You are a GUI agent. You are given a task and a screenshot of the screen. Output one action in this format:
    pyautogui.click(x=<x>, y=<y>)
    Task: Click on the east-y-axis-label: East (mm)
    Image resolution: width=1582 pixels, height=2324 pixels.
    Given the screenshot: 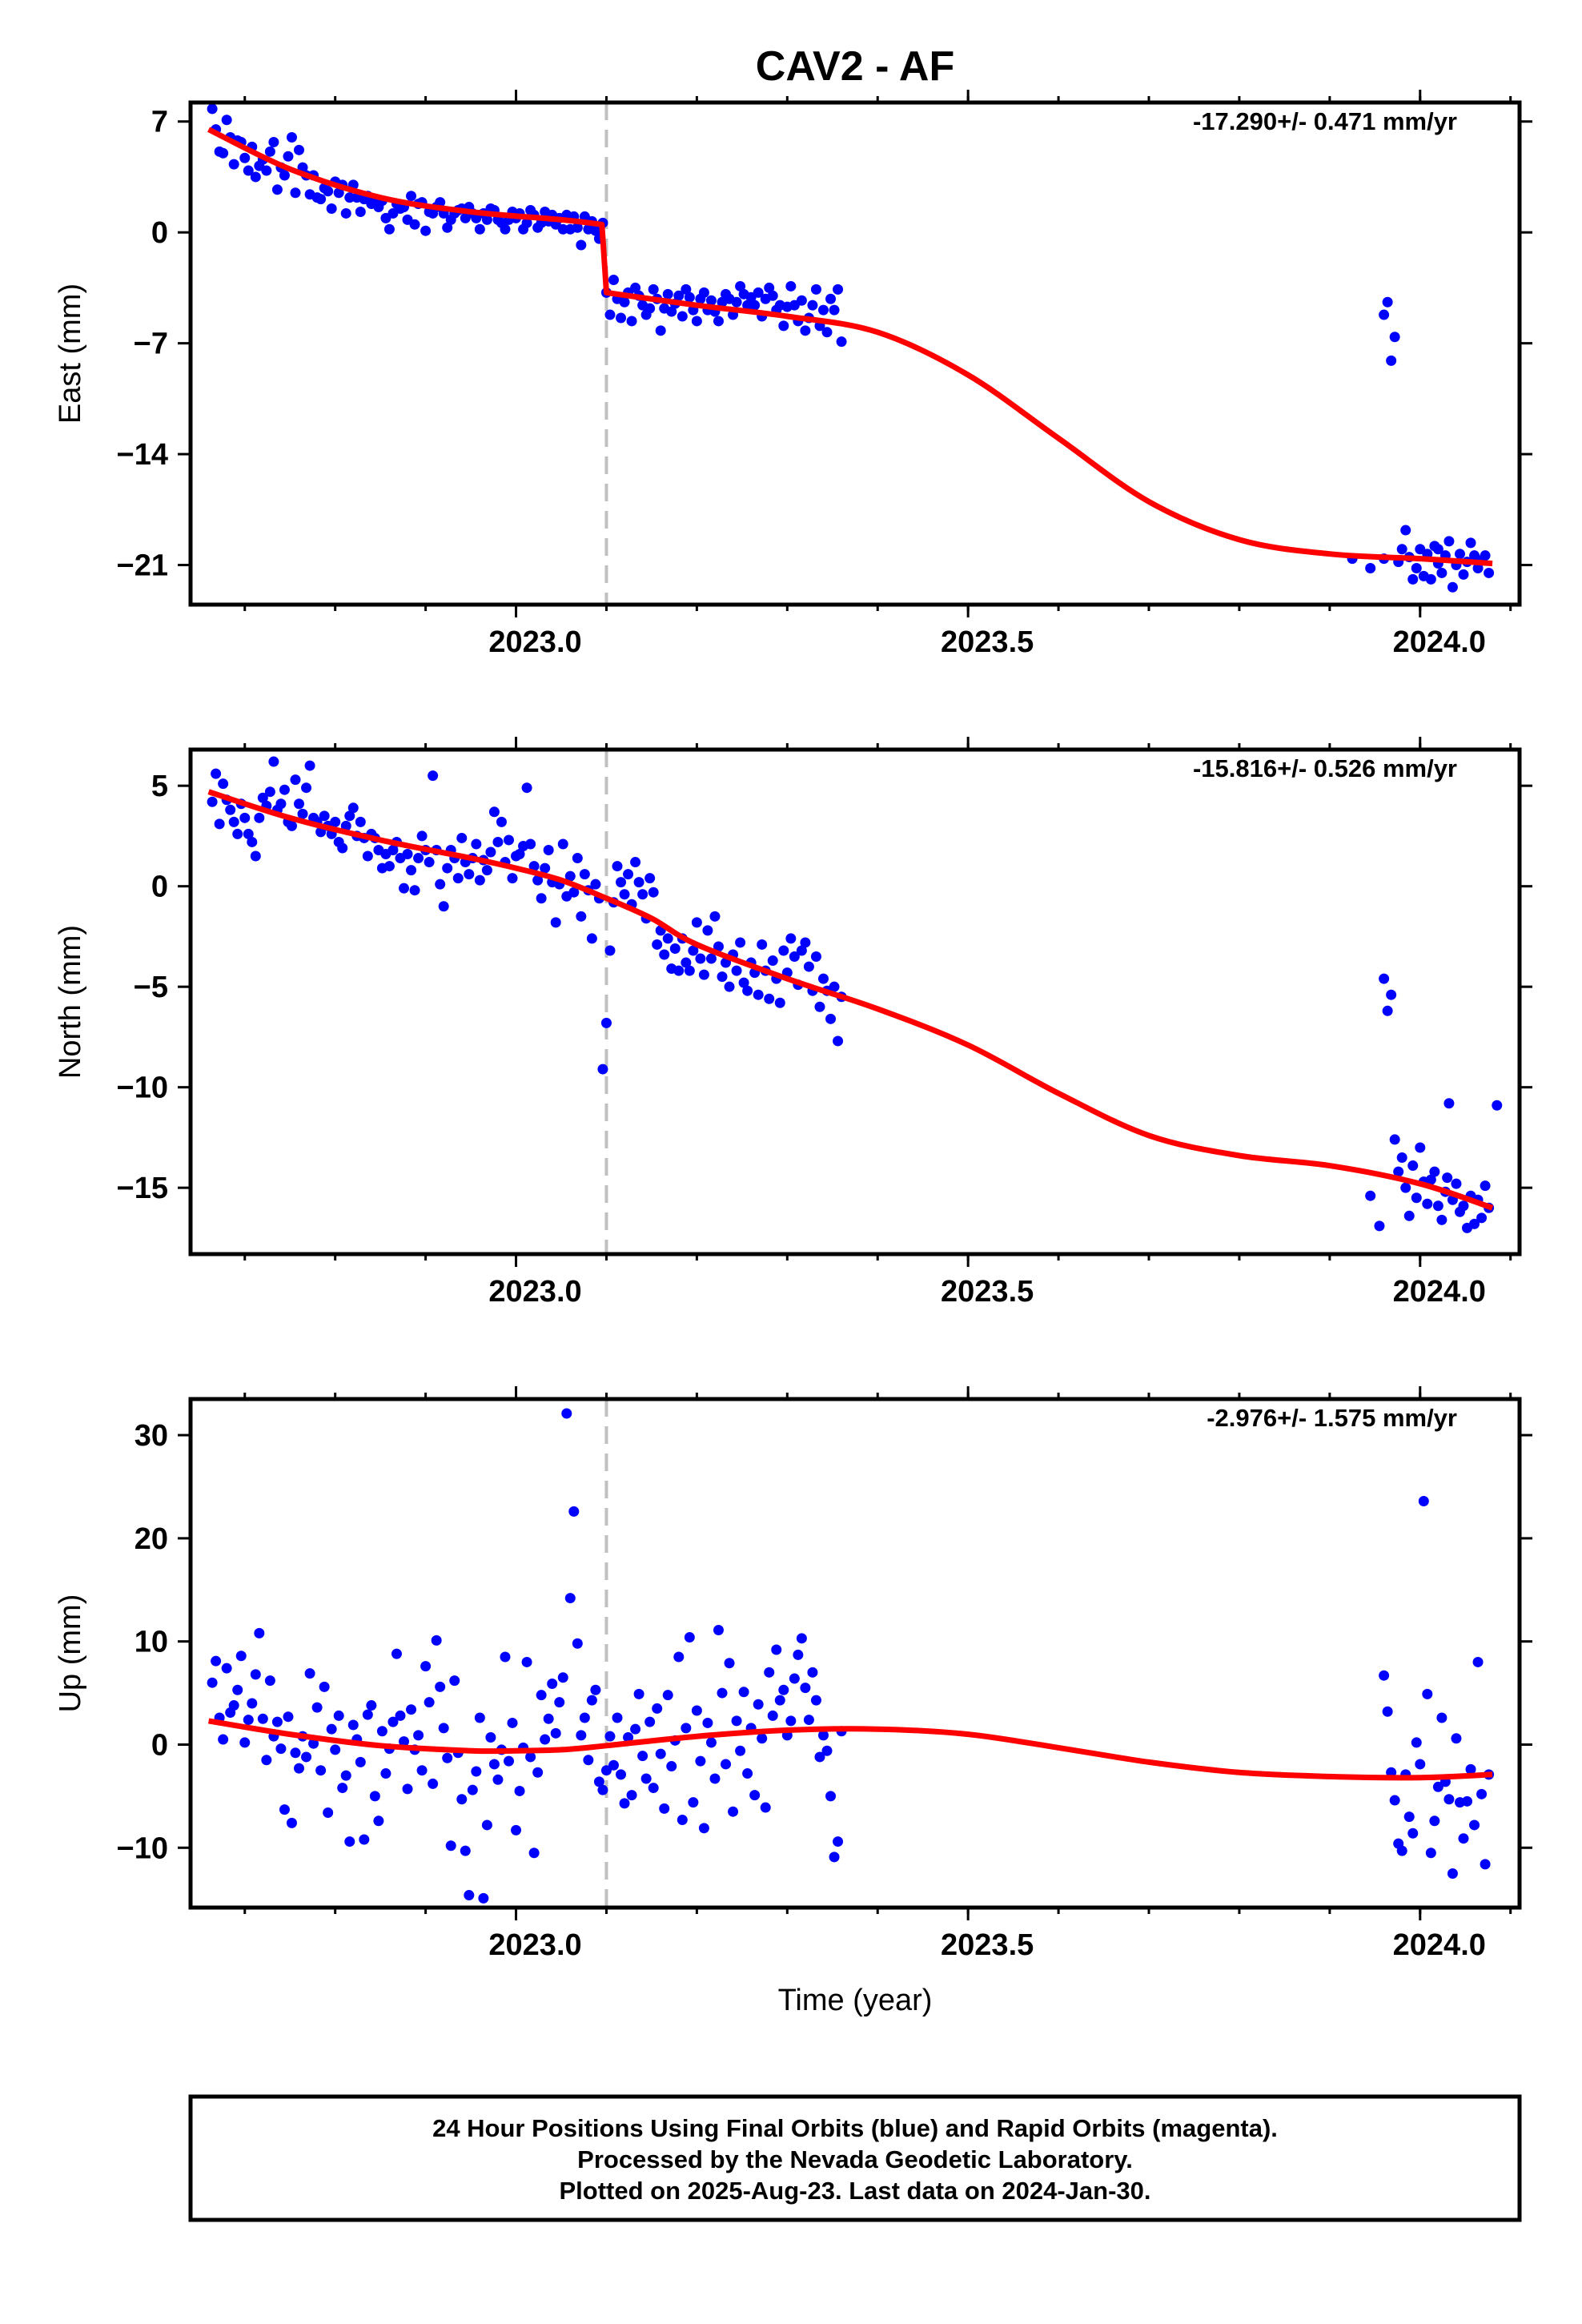 What is the action you would take?
    pyautogui.click(x=70, y=353)
    